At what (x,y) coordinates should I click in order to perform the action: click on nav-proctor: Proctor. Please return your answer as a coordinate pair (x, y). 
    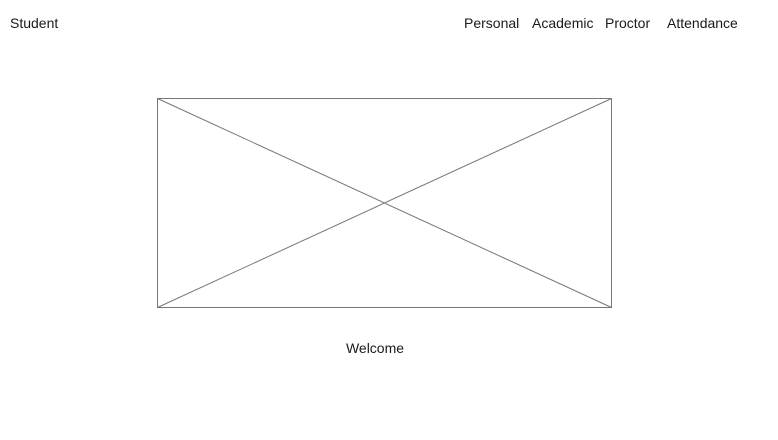
    Looking at the image, I should click on (628, 23).